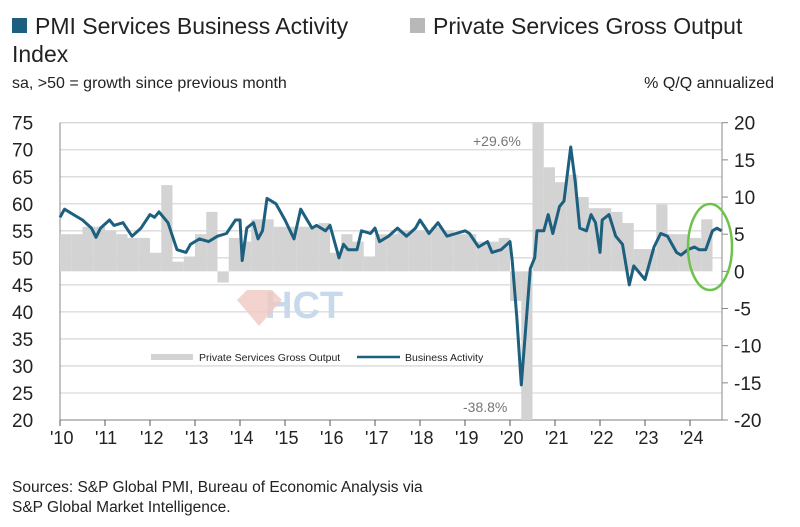 This screenshot has height=527, width=800. What do you see at coordinates (601, 438) in the screenshot?
I see `x-tick-label: '22` at bounding box center [601, 438].